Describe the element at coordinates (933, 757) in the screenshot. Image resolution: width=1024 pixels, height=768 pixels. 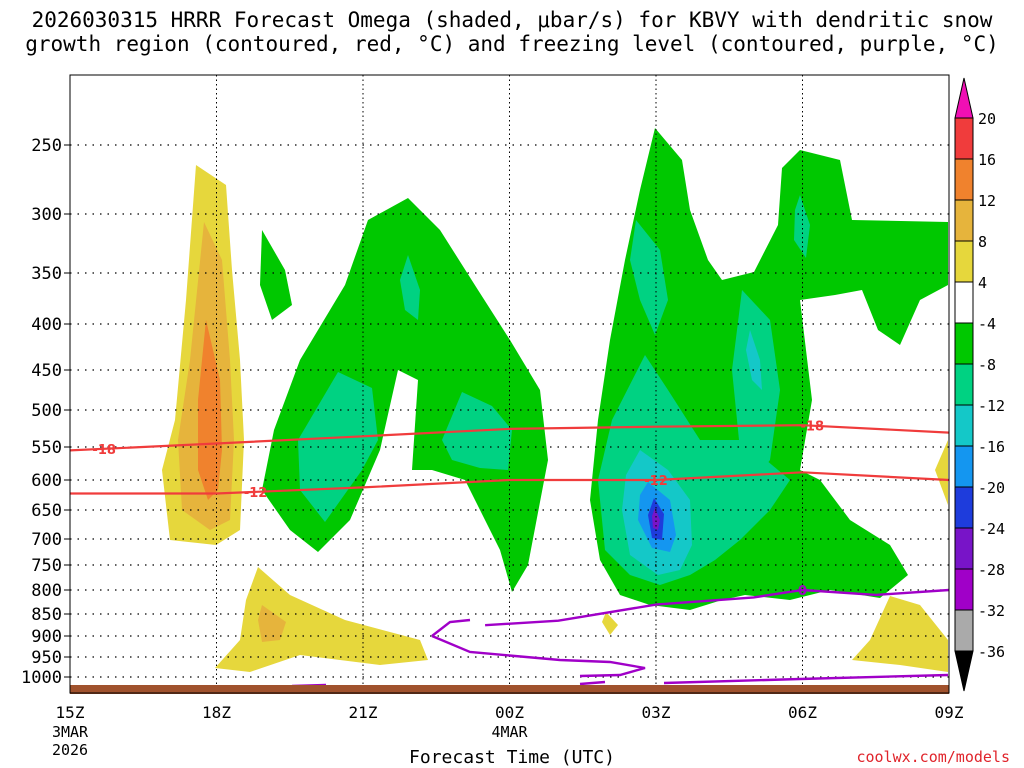
I see `site-credit: coolwx.com/models` at that location.